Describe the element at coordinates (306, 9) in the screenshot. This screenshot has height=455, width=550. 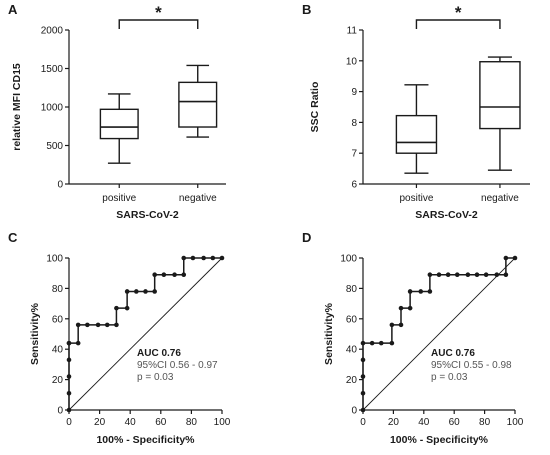
I see `panel-letter: B` at that location.